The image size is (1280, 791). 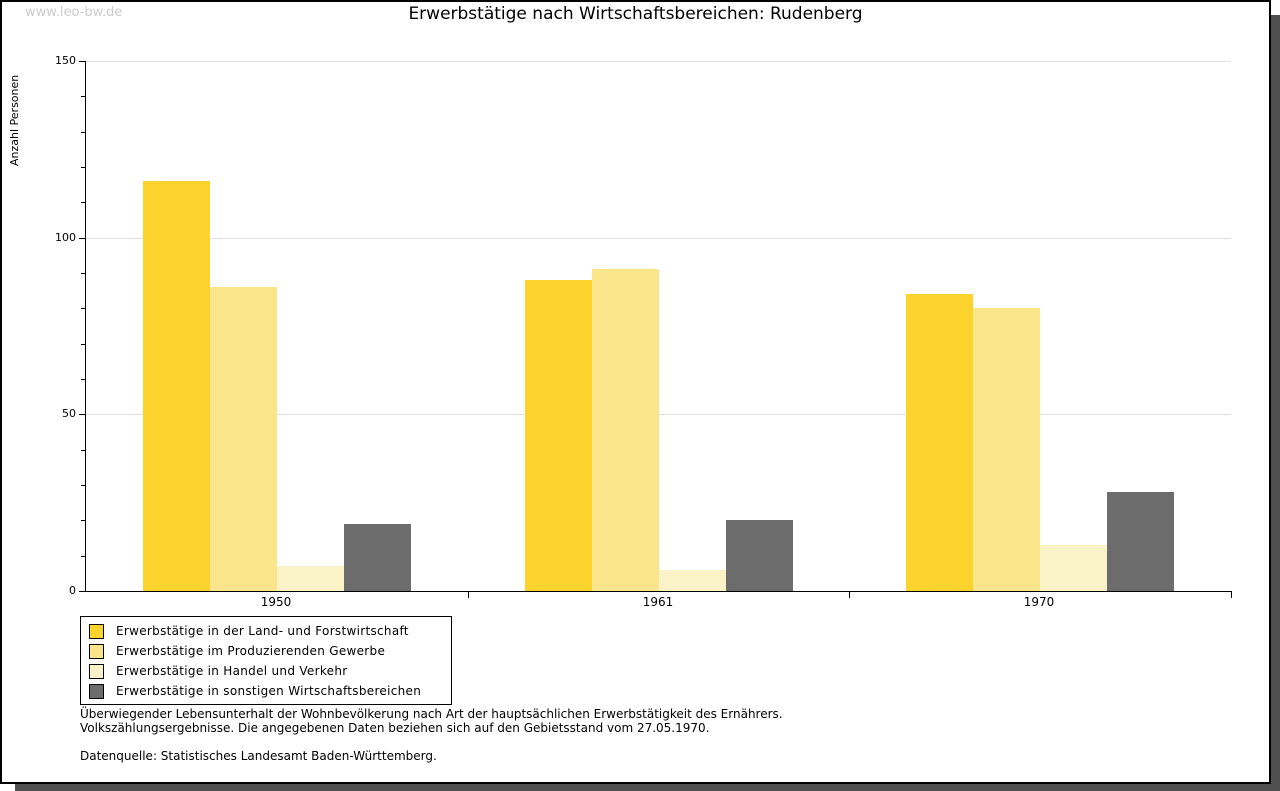 I want to click on legend-item: Erwerbstätige in Handel und Verkehr, so click(x=266, y=671).